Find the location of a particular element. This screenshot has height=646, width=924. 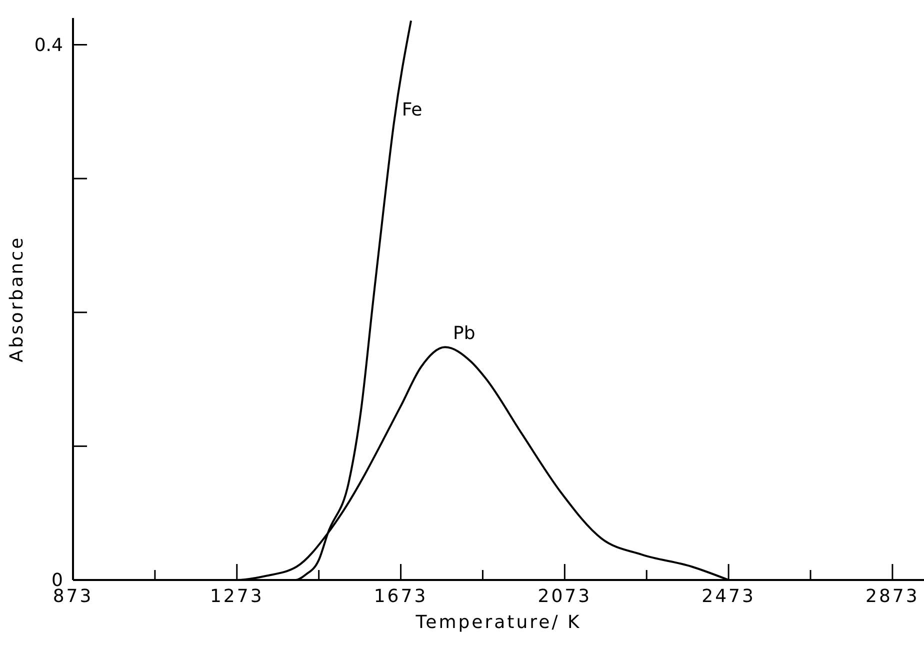

series-label: Pb is located at coordinates (464, 333).